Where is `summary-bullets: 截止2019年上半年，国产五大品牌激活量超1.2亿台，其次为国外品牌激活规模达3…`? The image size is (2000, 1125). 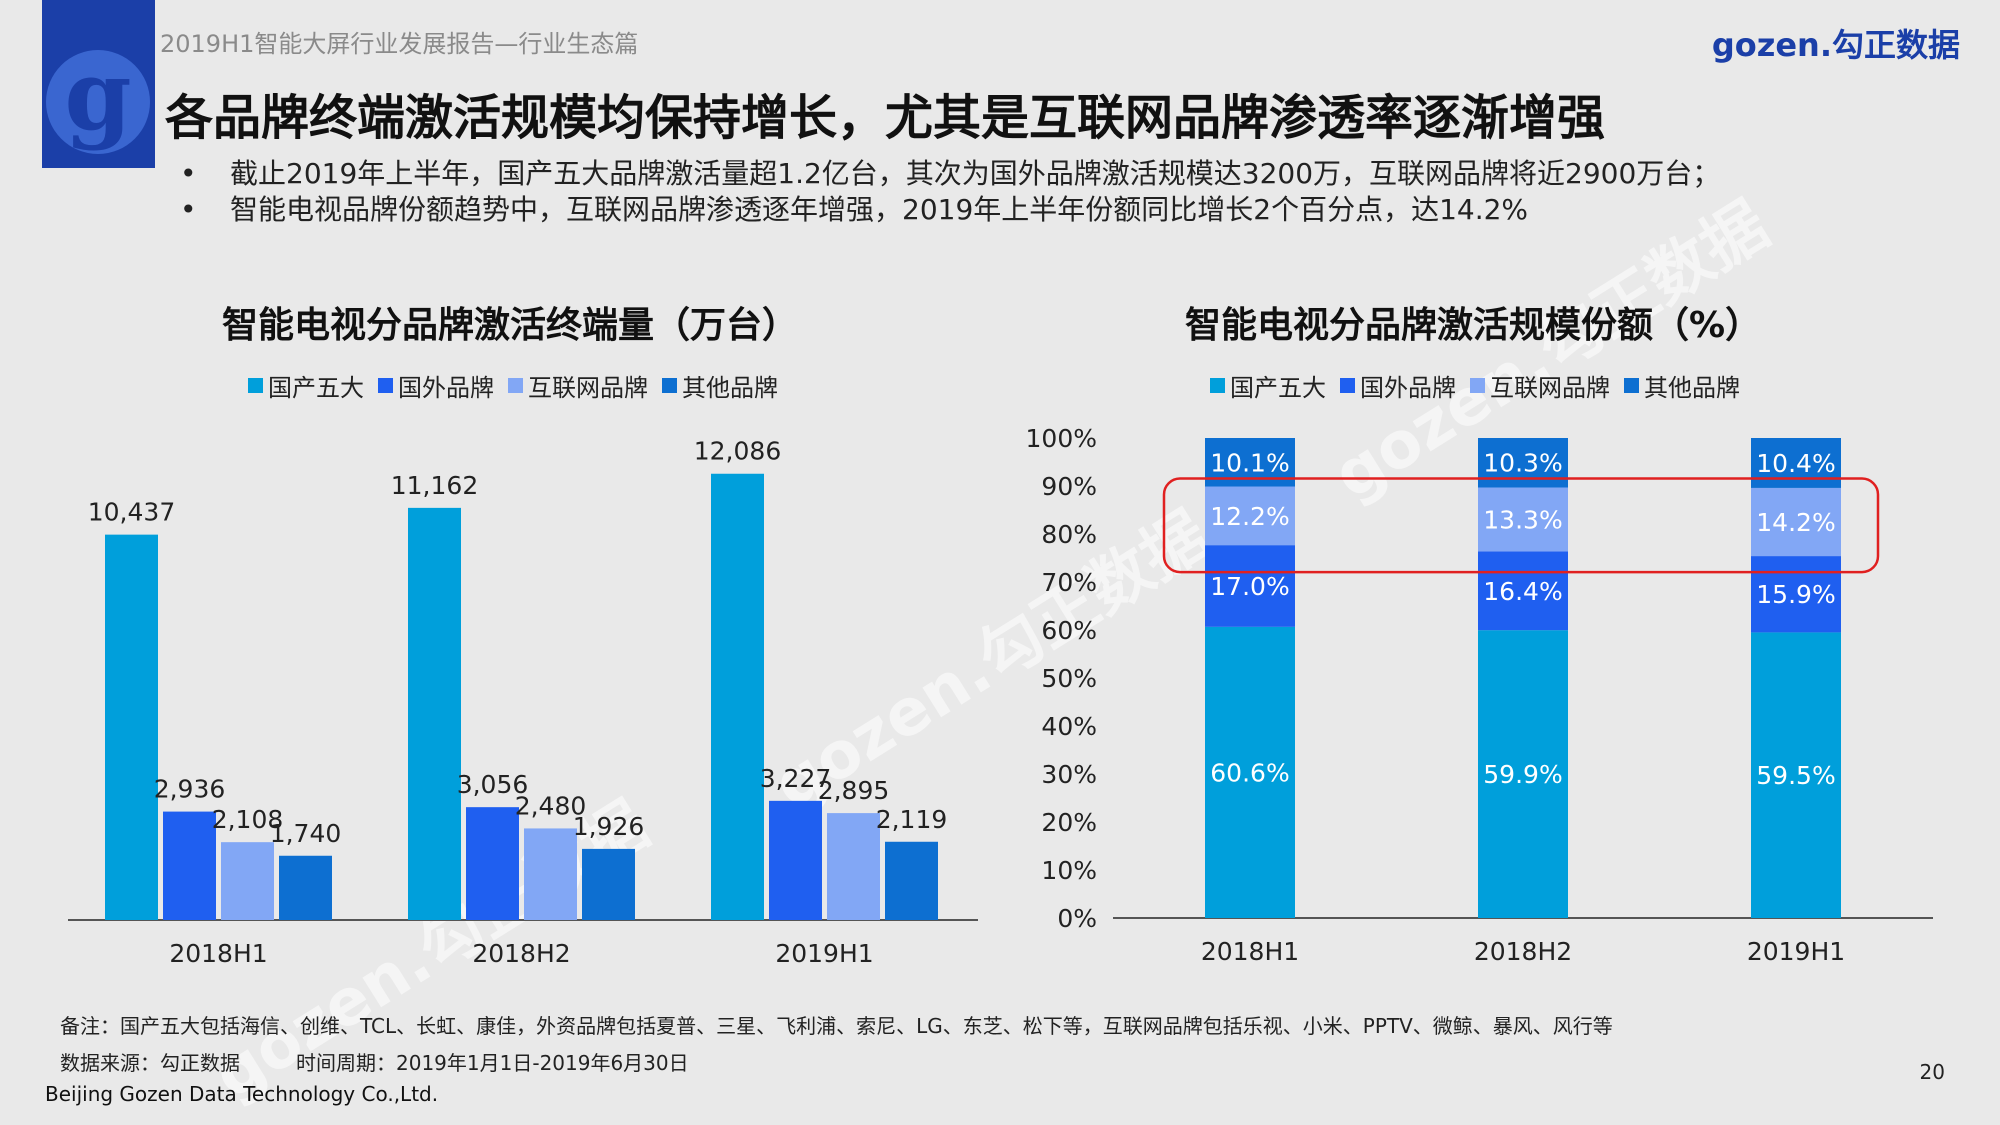
summary-bullets: 截止2019年上半年，国产五大品牌激活量超1.2亿台，其次为国外品牌激活规模达3… is located at coordinates (950, 192).